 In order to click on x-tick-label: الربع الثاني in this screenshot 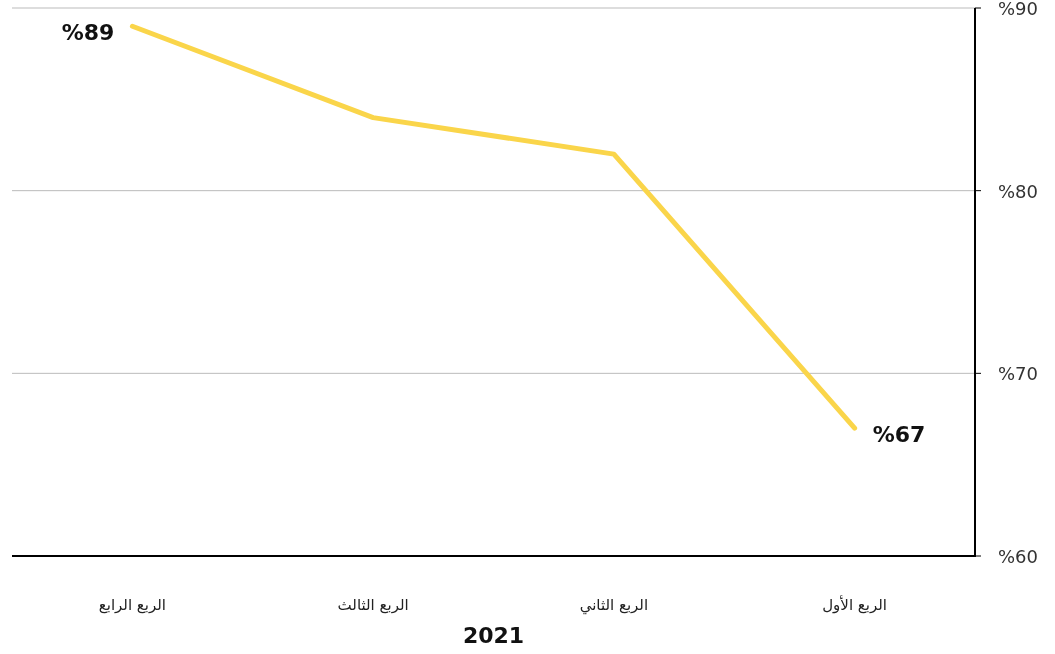, I will do `click(614, 605)`.